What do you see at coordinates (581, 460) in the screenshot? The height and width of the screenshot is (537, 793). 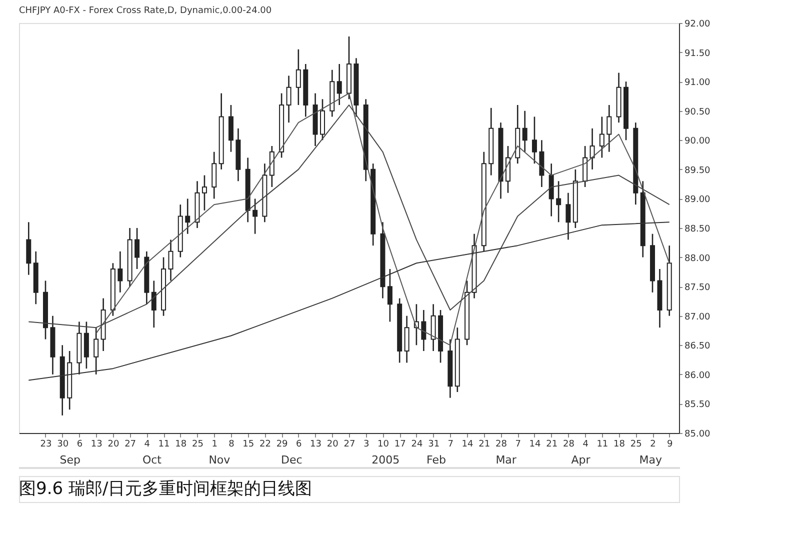 I see `x2-tick-label: Apr` at bounding box center [581, 460].